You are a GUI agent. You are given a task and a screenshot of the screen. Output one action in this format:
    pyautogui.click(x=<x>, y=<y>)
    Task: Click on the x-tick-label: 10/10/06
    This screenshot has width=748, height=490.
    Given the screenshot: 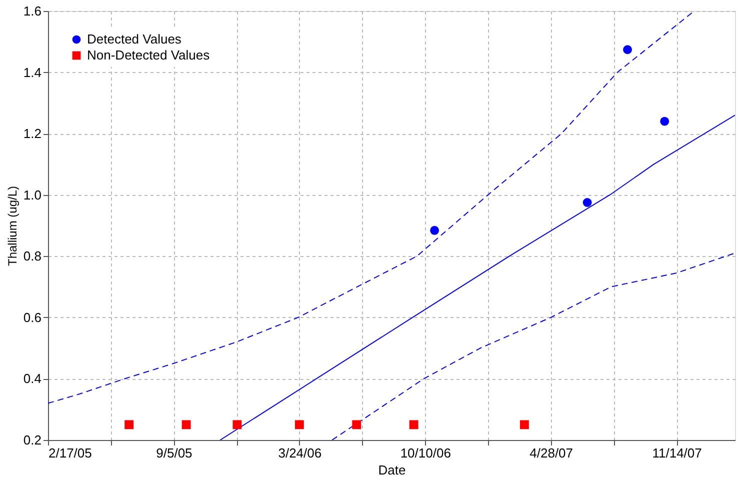 What is the action you would take?
    pyautogui.click(x=425, y=453)
    